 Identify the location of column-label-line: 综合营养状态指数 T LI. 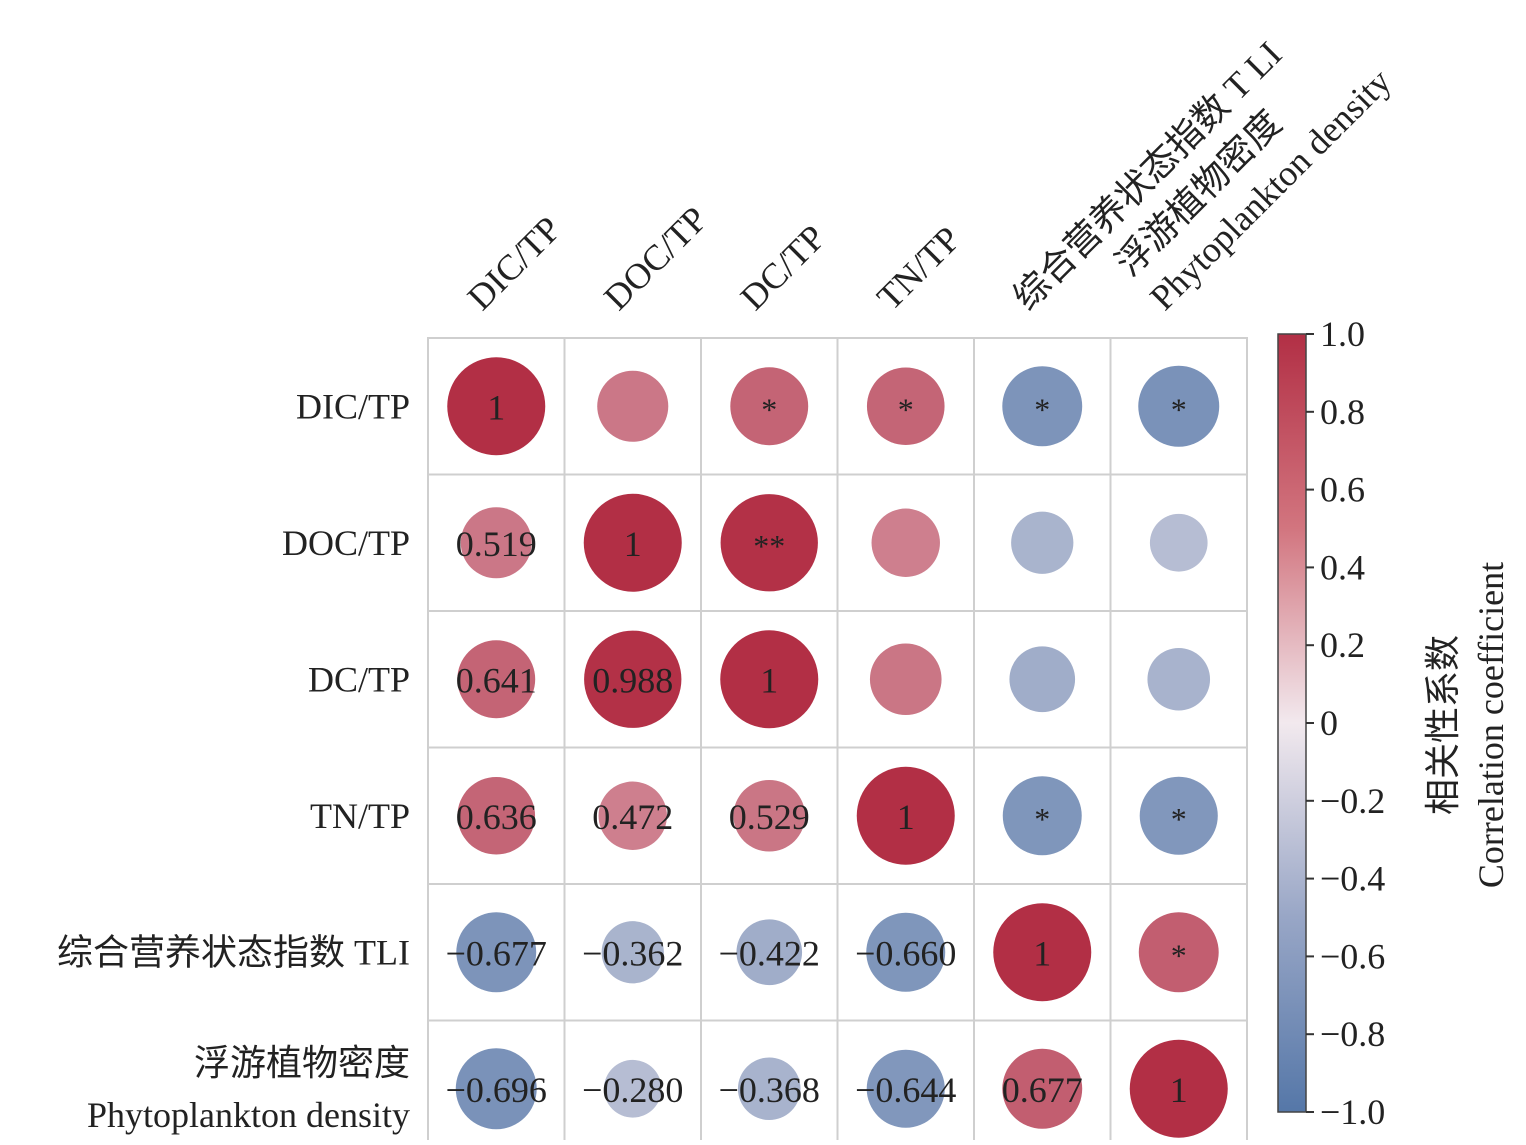
(1148, 176).